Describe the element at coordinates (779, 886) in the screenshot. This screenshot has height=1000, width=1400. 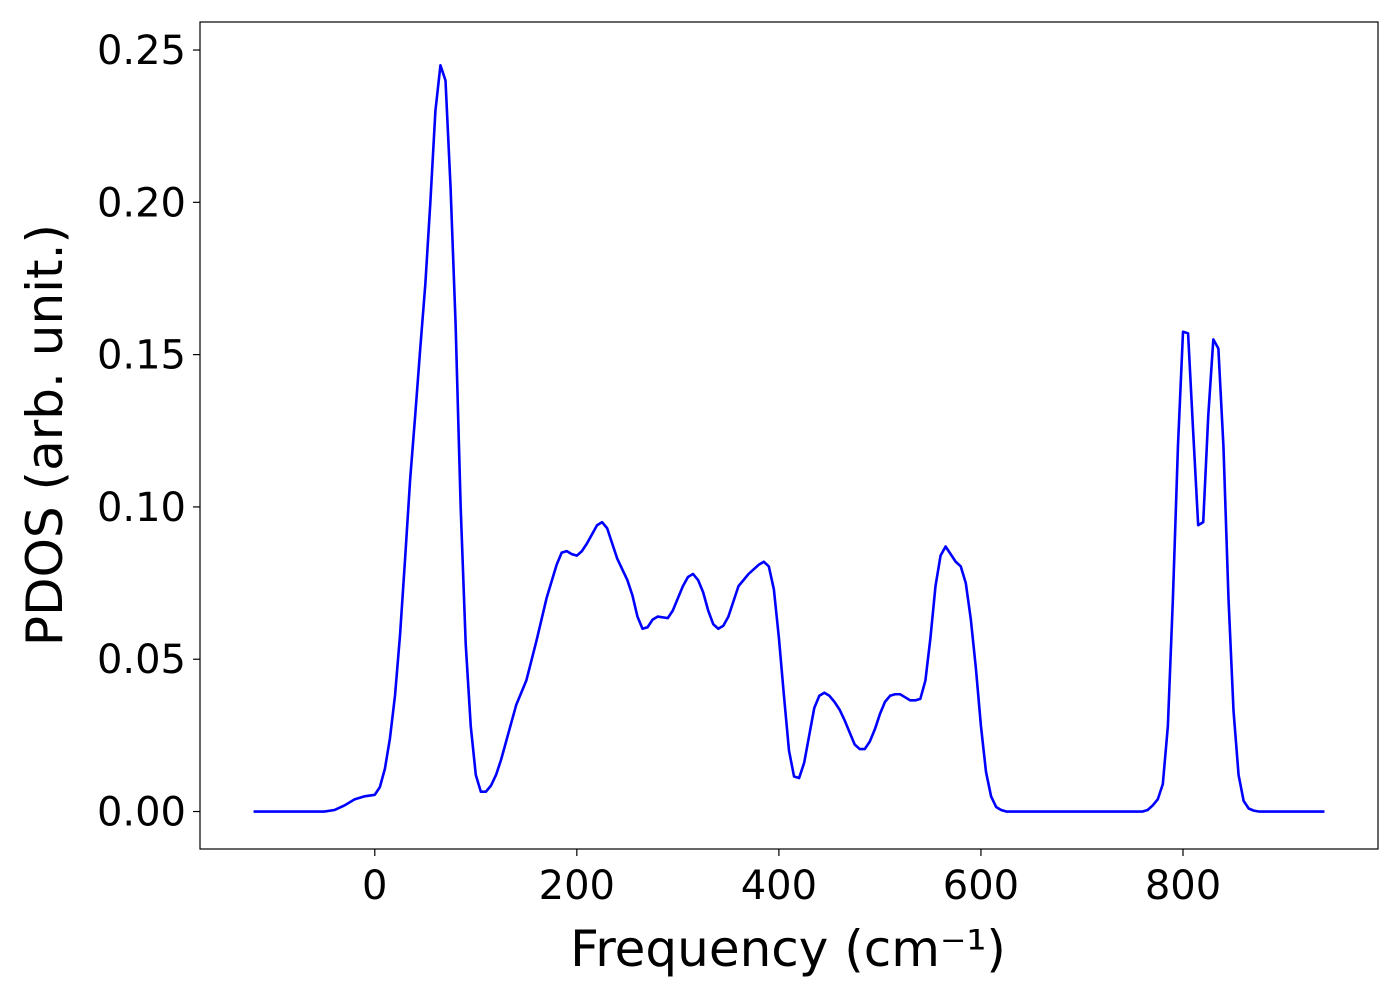
I see `x-tick-label: 400` at that location.